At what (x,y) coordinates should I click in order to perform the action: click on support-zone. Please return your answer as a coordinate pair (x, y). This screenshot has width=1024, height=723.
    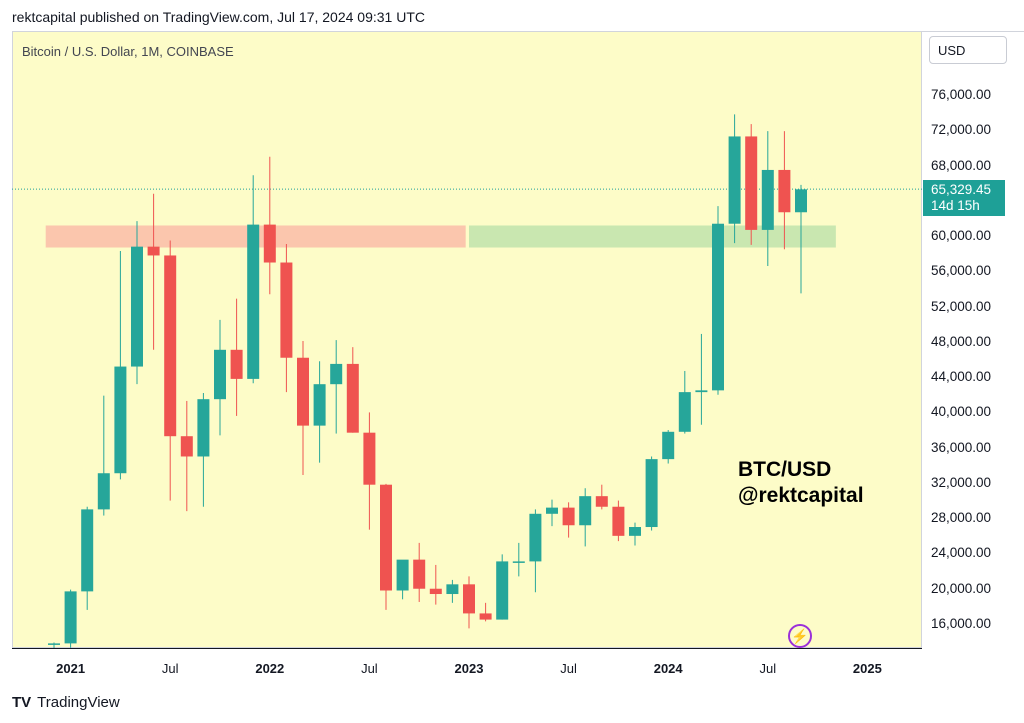
    Looking at the image, I should click on (652, 236).